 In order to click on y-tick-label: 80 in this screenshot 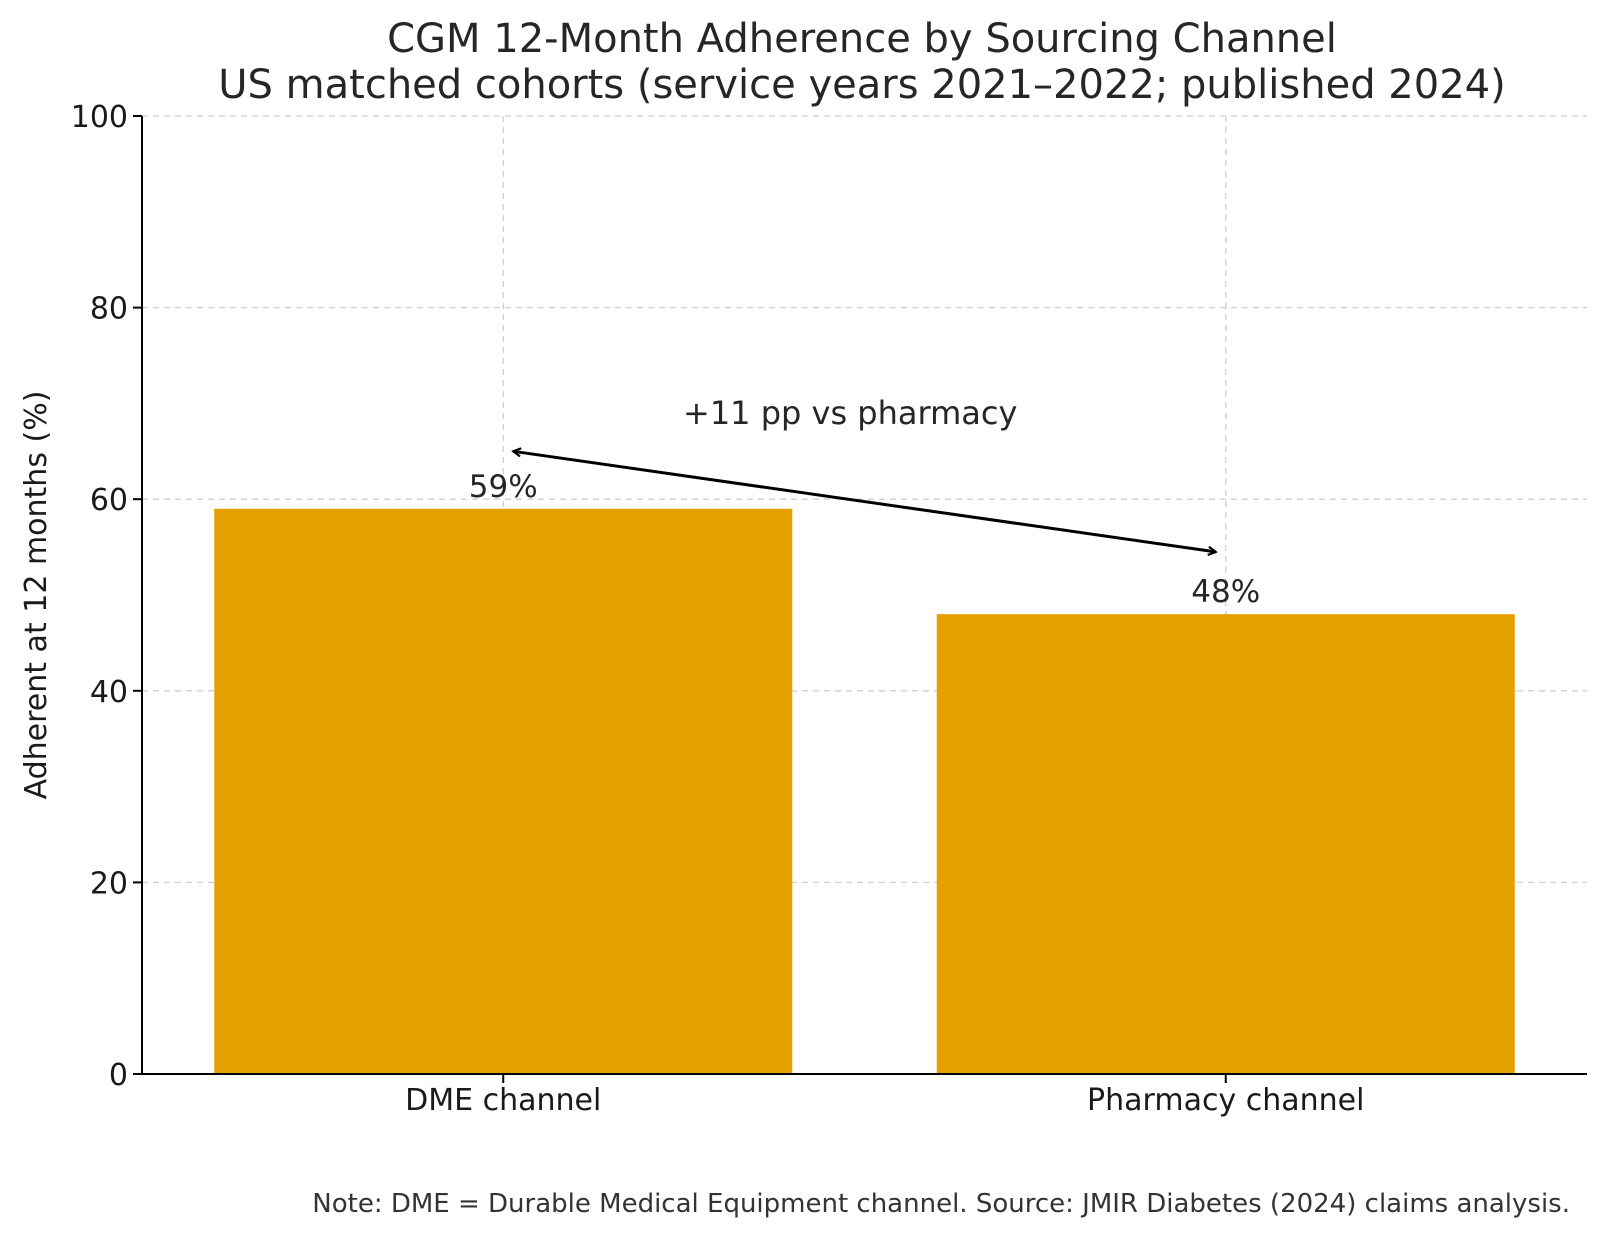, I will do `click(109, 309)`.